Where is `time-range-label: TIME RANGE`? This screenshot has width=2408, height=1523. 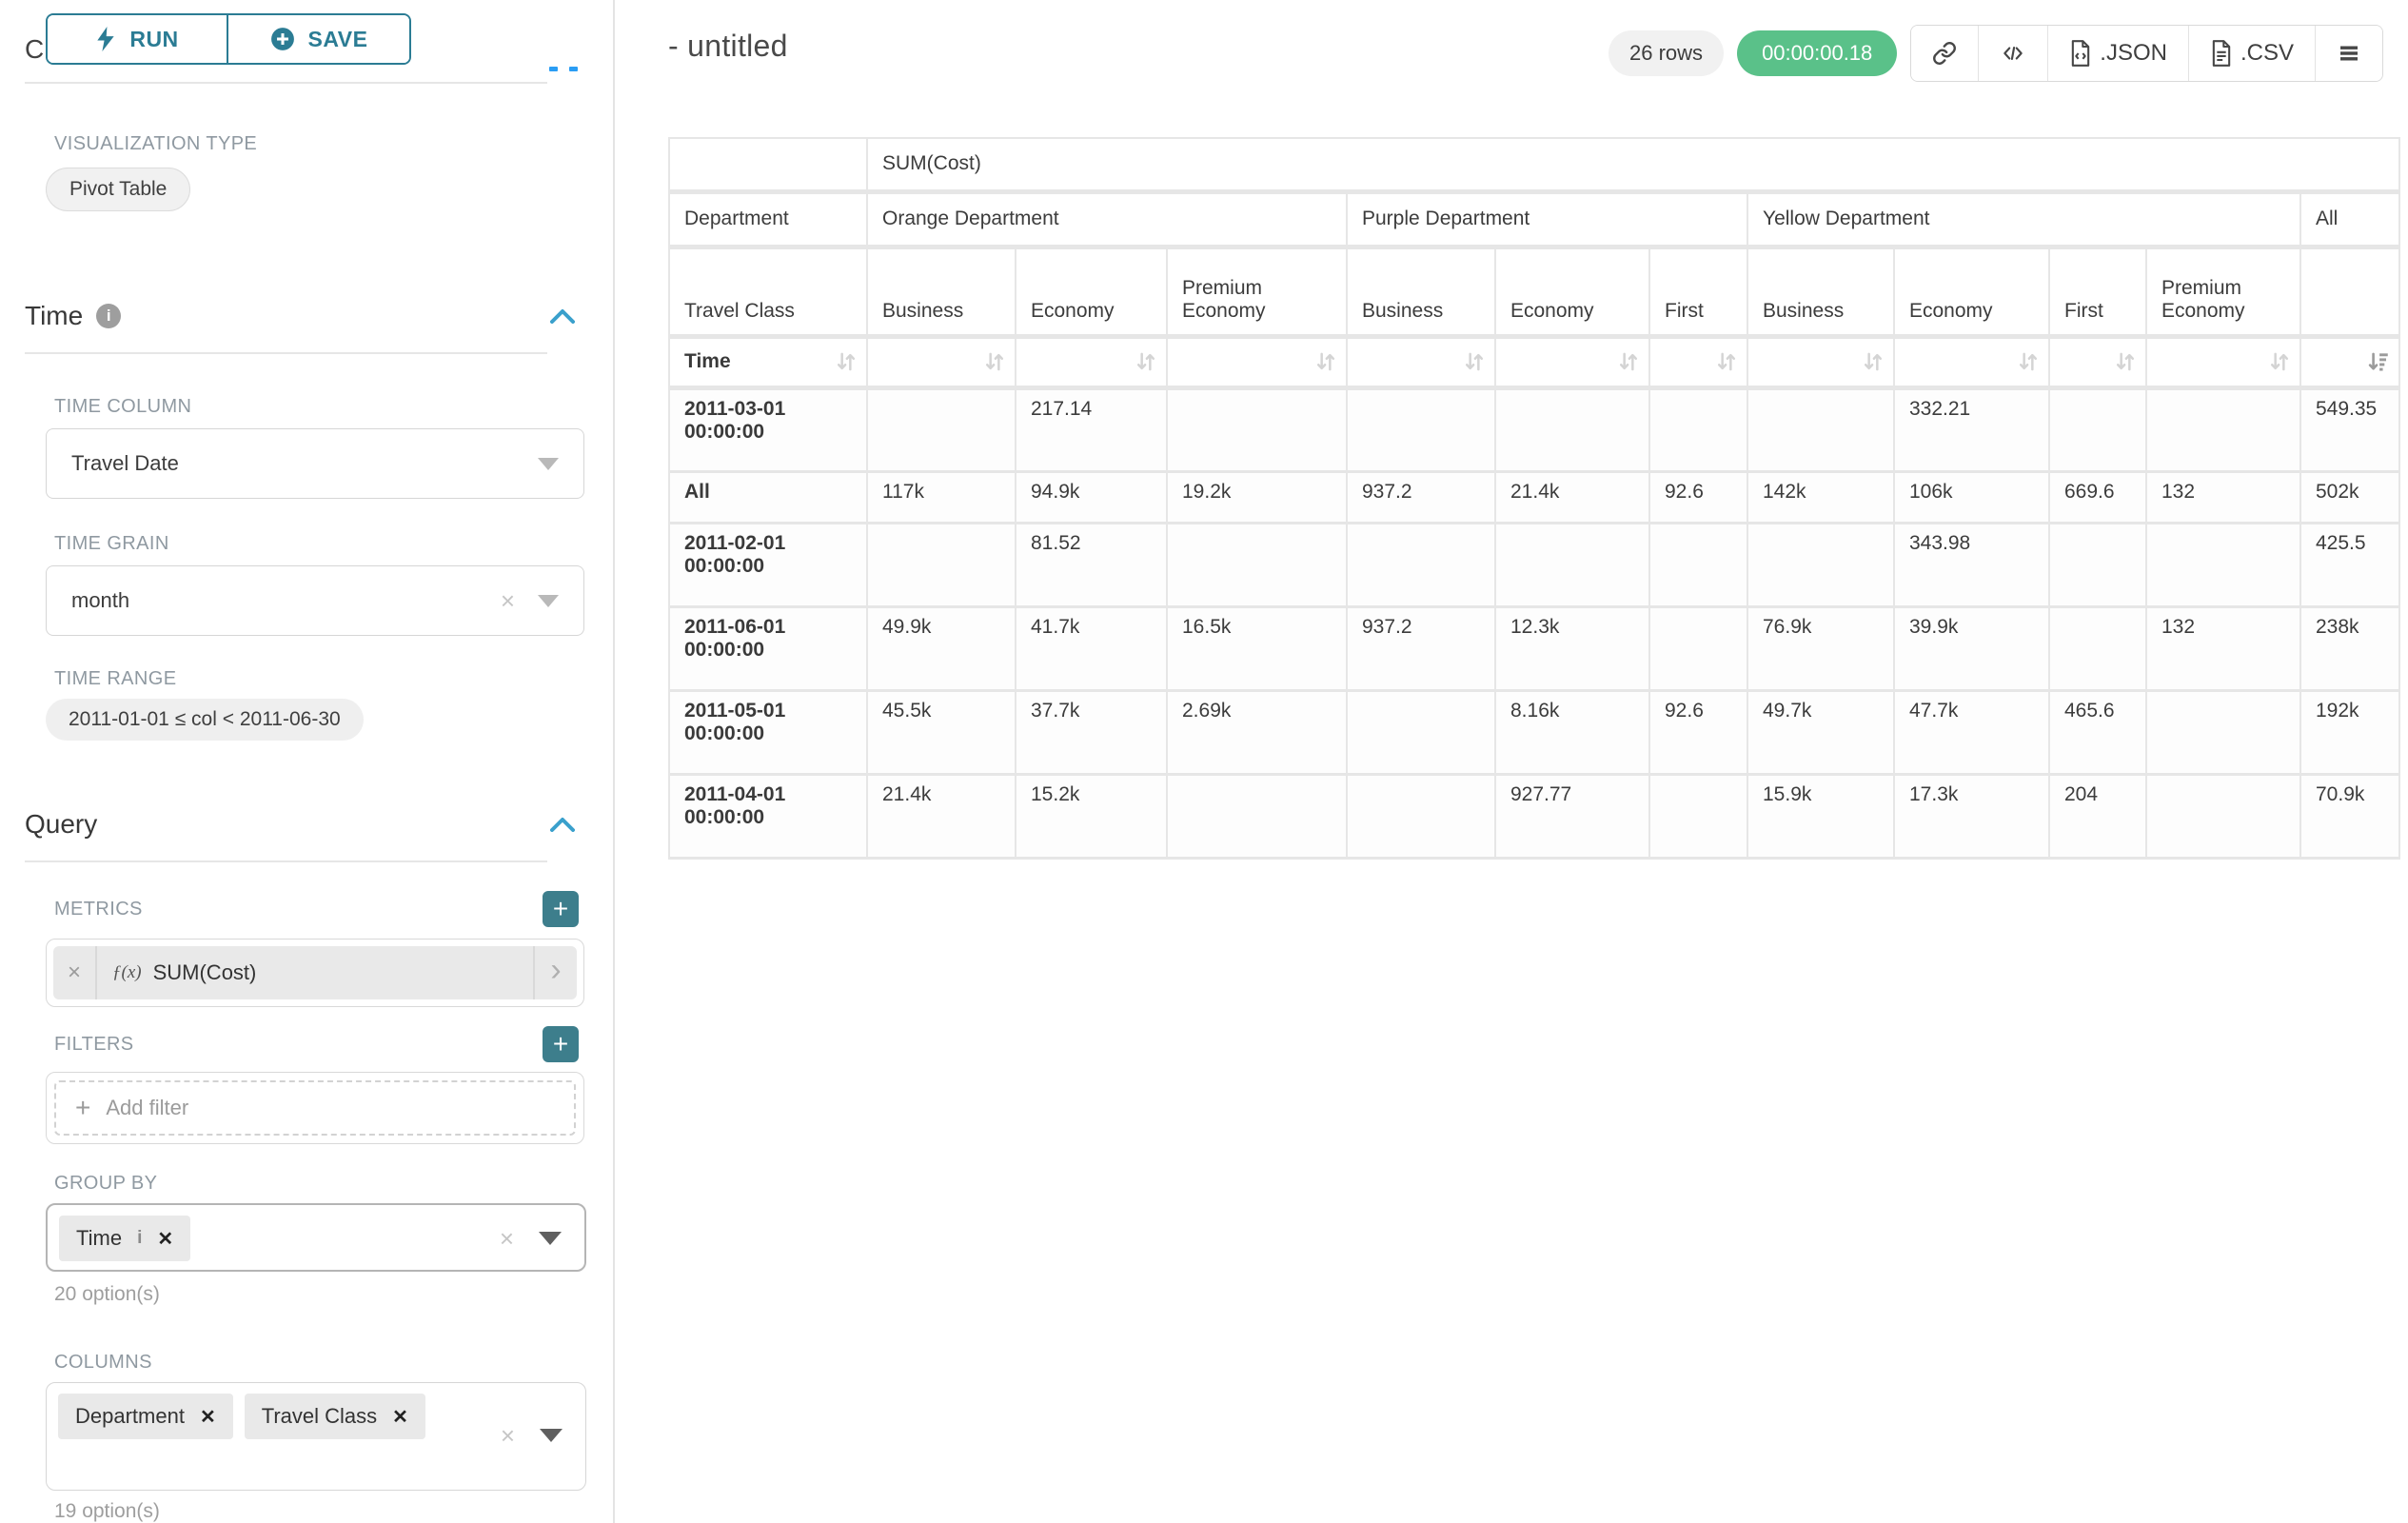
time-range-label: TIME RANGE is located at coordinates (115, 679).